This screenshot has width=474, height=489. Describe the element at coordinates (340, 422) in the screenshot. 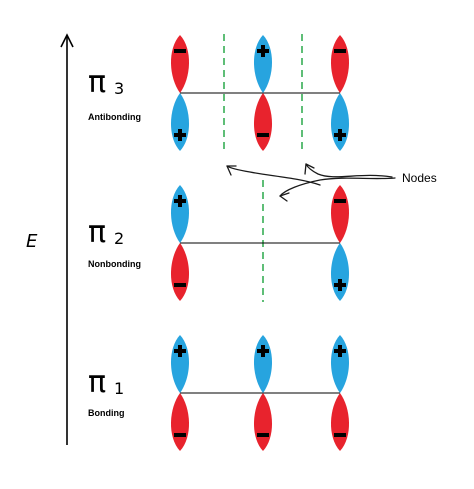

I see `orbital-pi1-atom3-lower-lobe` at that location.